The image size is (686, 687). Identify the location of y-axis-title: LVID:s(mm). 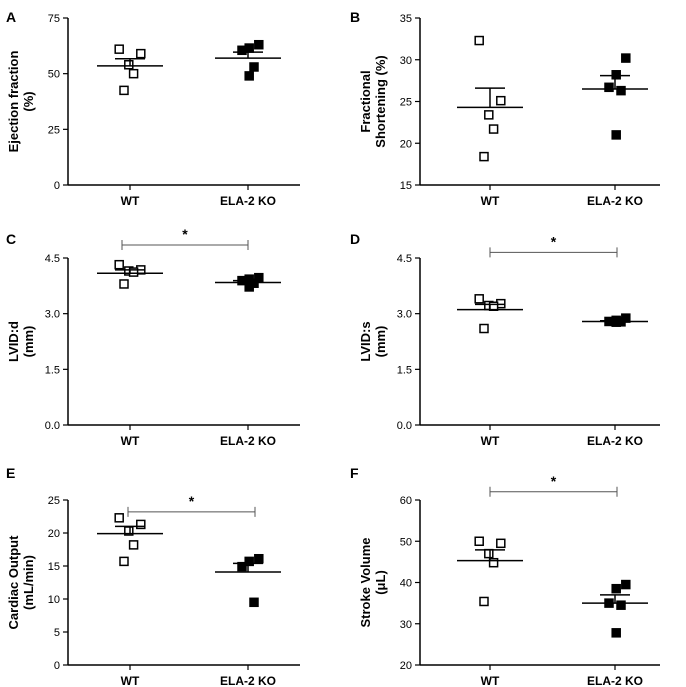
(373, 341).